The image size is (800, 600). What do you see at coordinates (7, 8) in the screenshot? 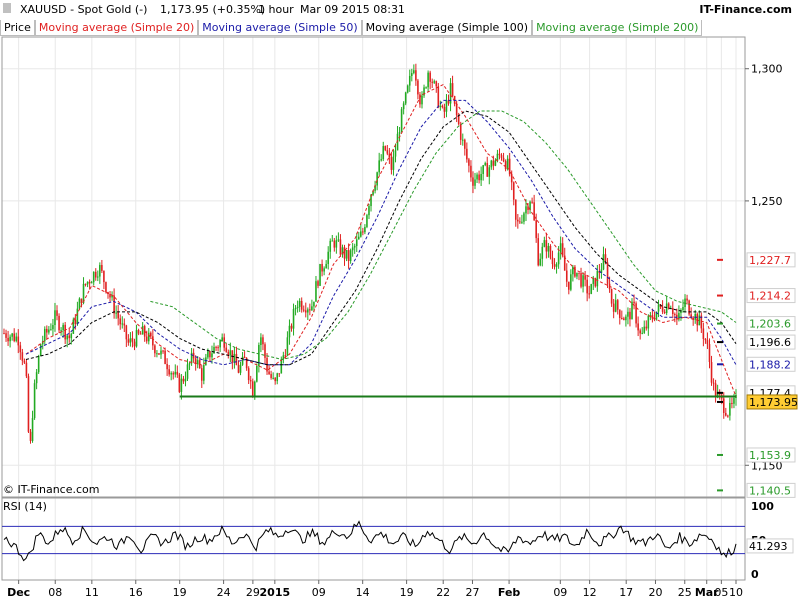
I see `collapse-icon` at bounding box center [7, 8].